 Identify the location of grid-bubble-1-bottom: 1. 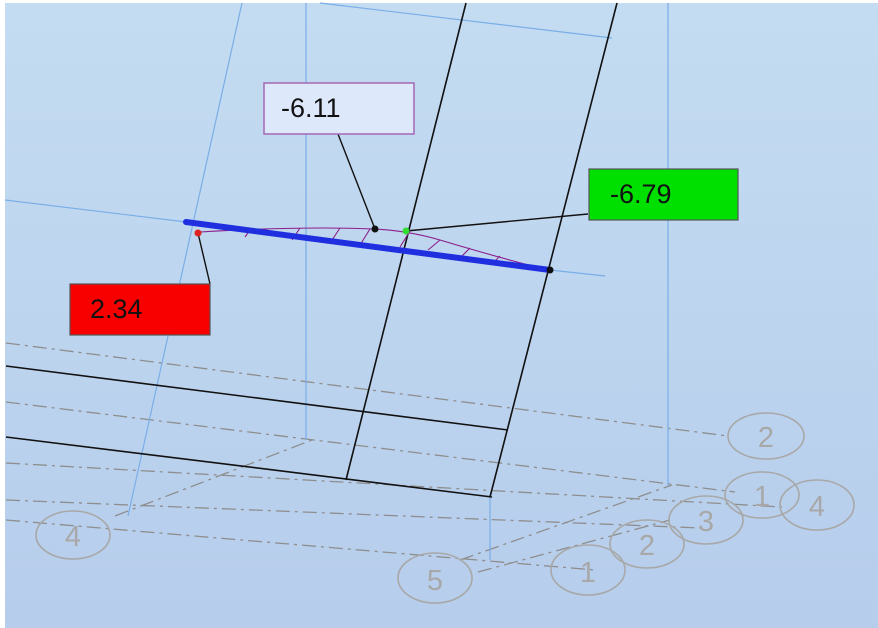
(588, 570).